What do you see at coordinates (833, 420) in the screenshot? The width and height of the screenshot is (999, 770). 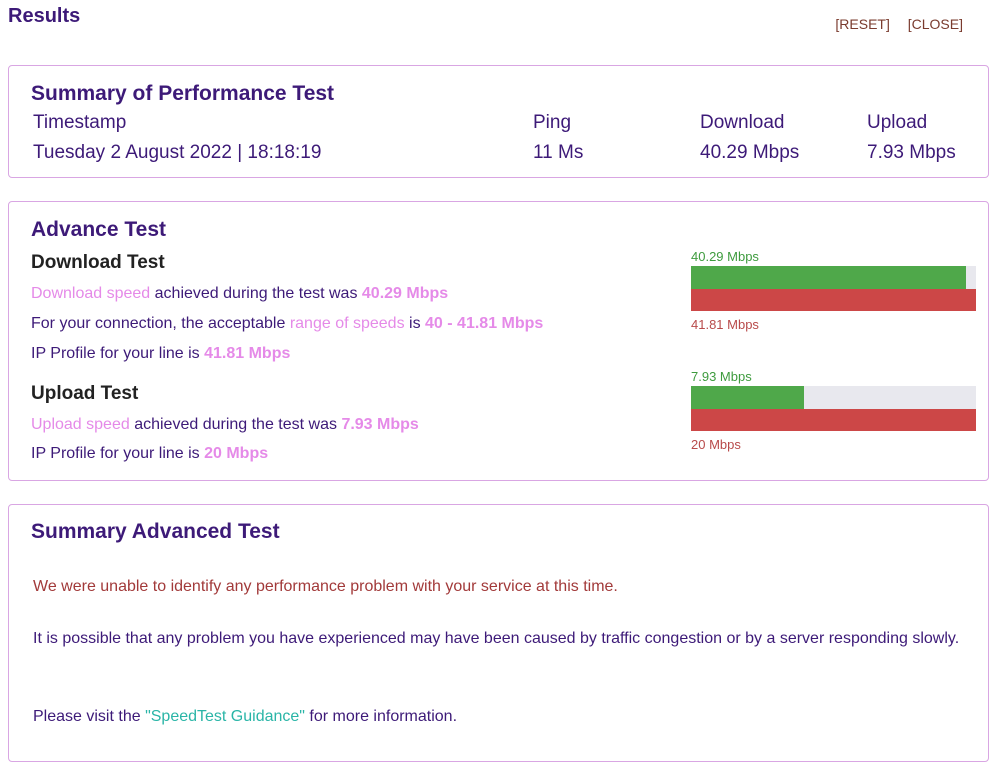 I see `upload-profile-bar` at bounding box center [833, 420].